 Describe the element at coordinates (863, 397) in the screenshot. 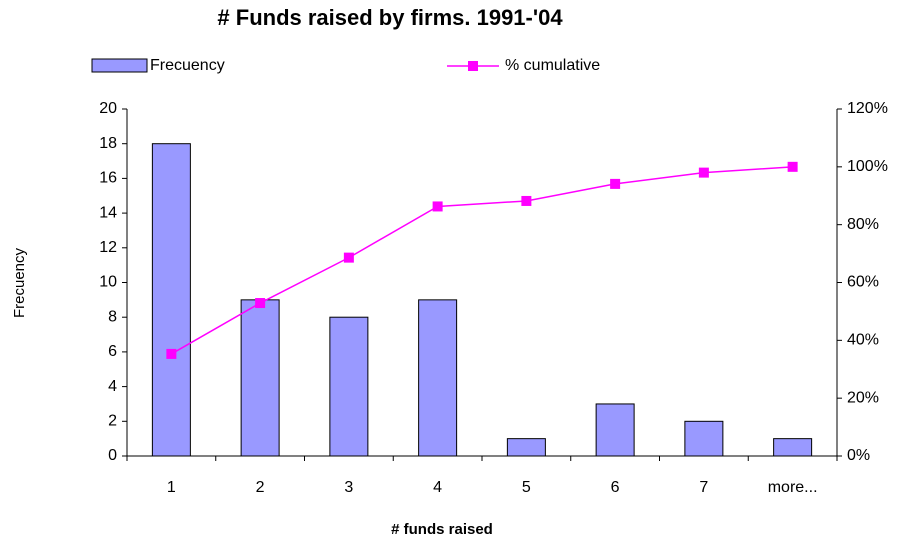

I see `y2-tick-label: 20%` at that location.